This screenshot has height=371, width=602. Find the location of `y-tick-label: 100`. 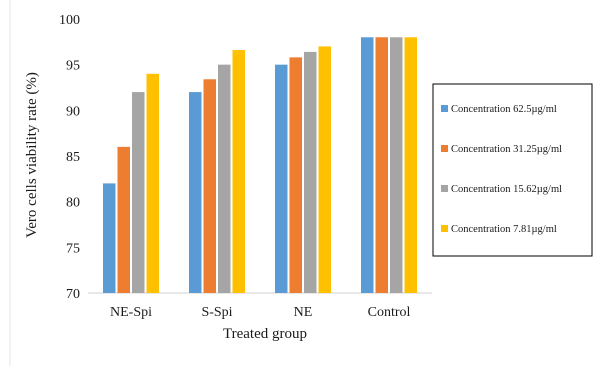

y-tick-label: 100 is located at coordinates (69, 20).